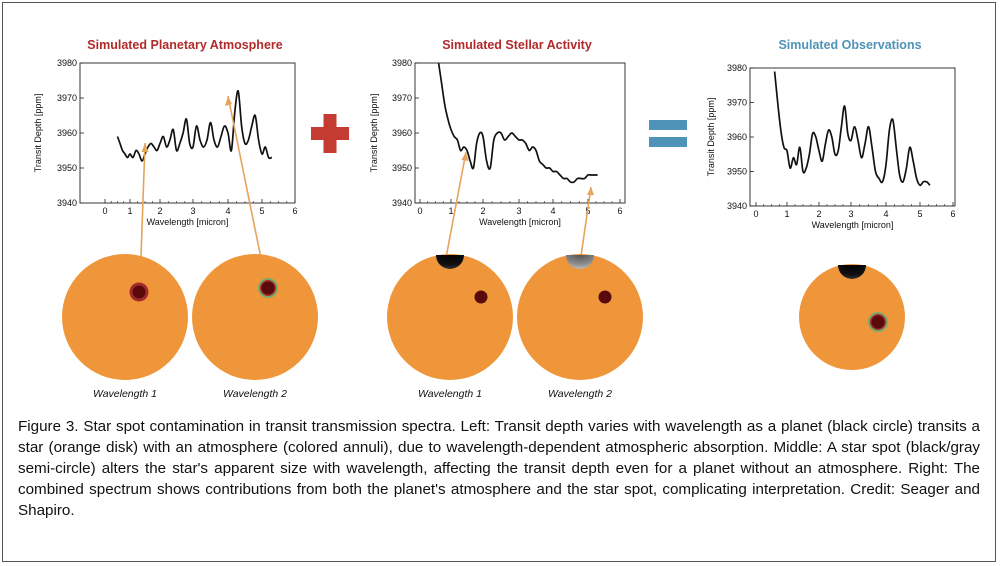 This screenshot has height=566, width=1000. I want to click on plus-sign, so click(330, 133).